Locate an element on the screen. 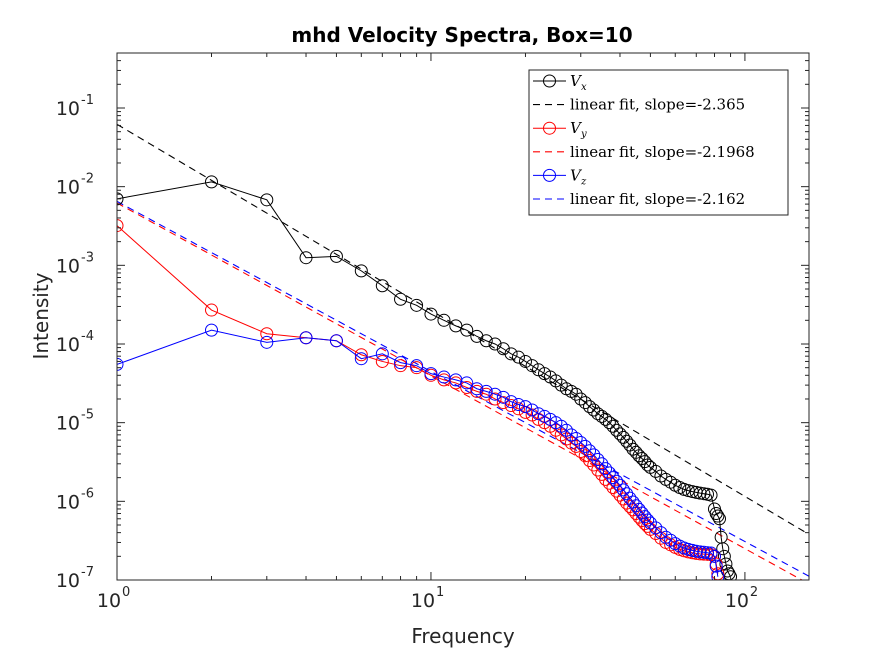 The width and height of the screenshot is (894, 652). legend-entry-fit: linear fit, slope=-2.1968 is located at coordinates (644, 152).